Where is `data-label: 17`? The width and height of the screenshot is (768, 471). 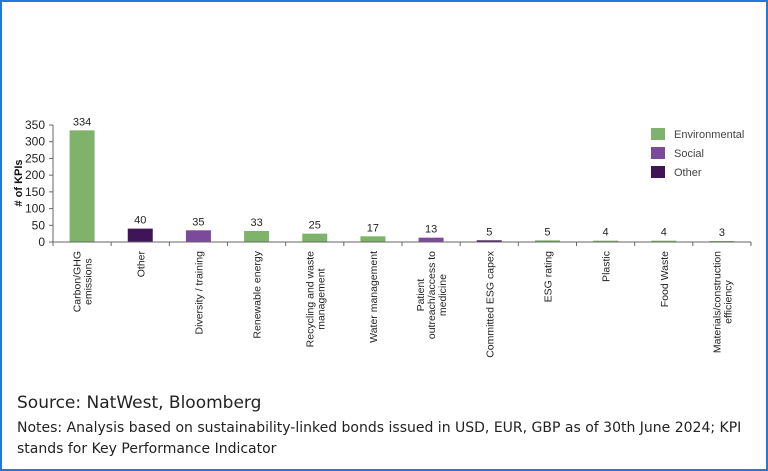 data-label: 17 is located at coordinates (373, 228).